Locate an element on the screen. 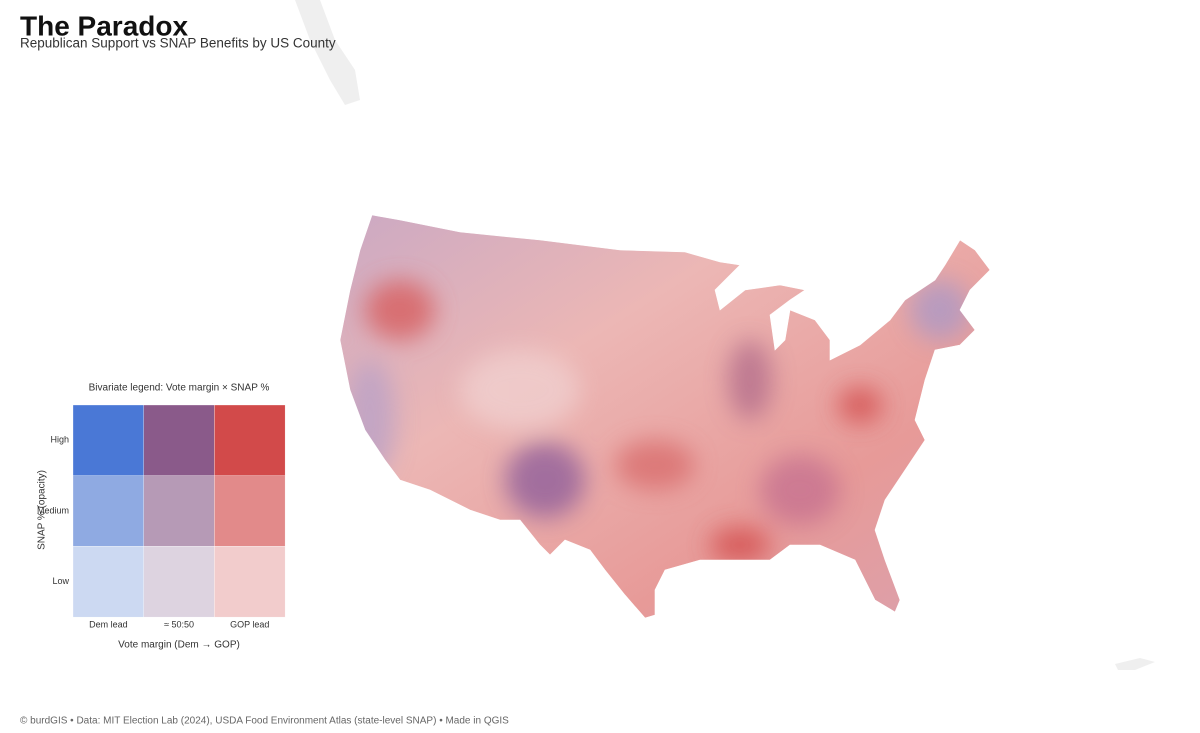 The image size is (1200, 733). legend-column-label: GOP lead is located at coordinates (249, 624).